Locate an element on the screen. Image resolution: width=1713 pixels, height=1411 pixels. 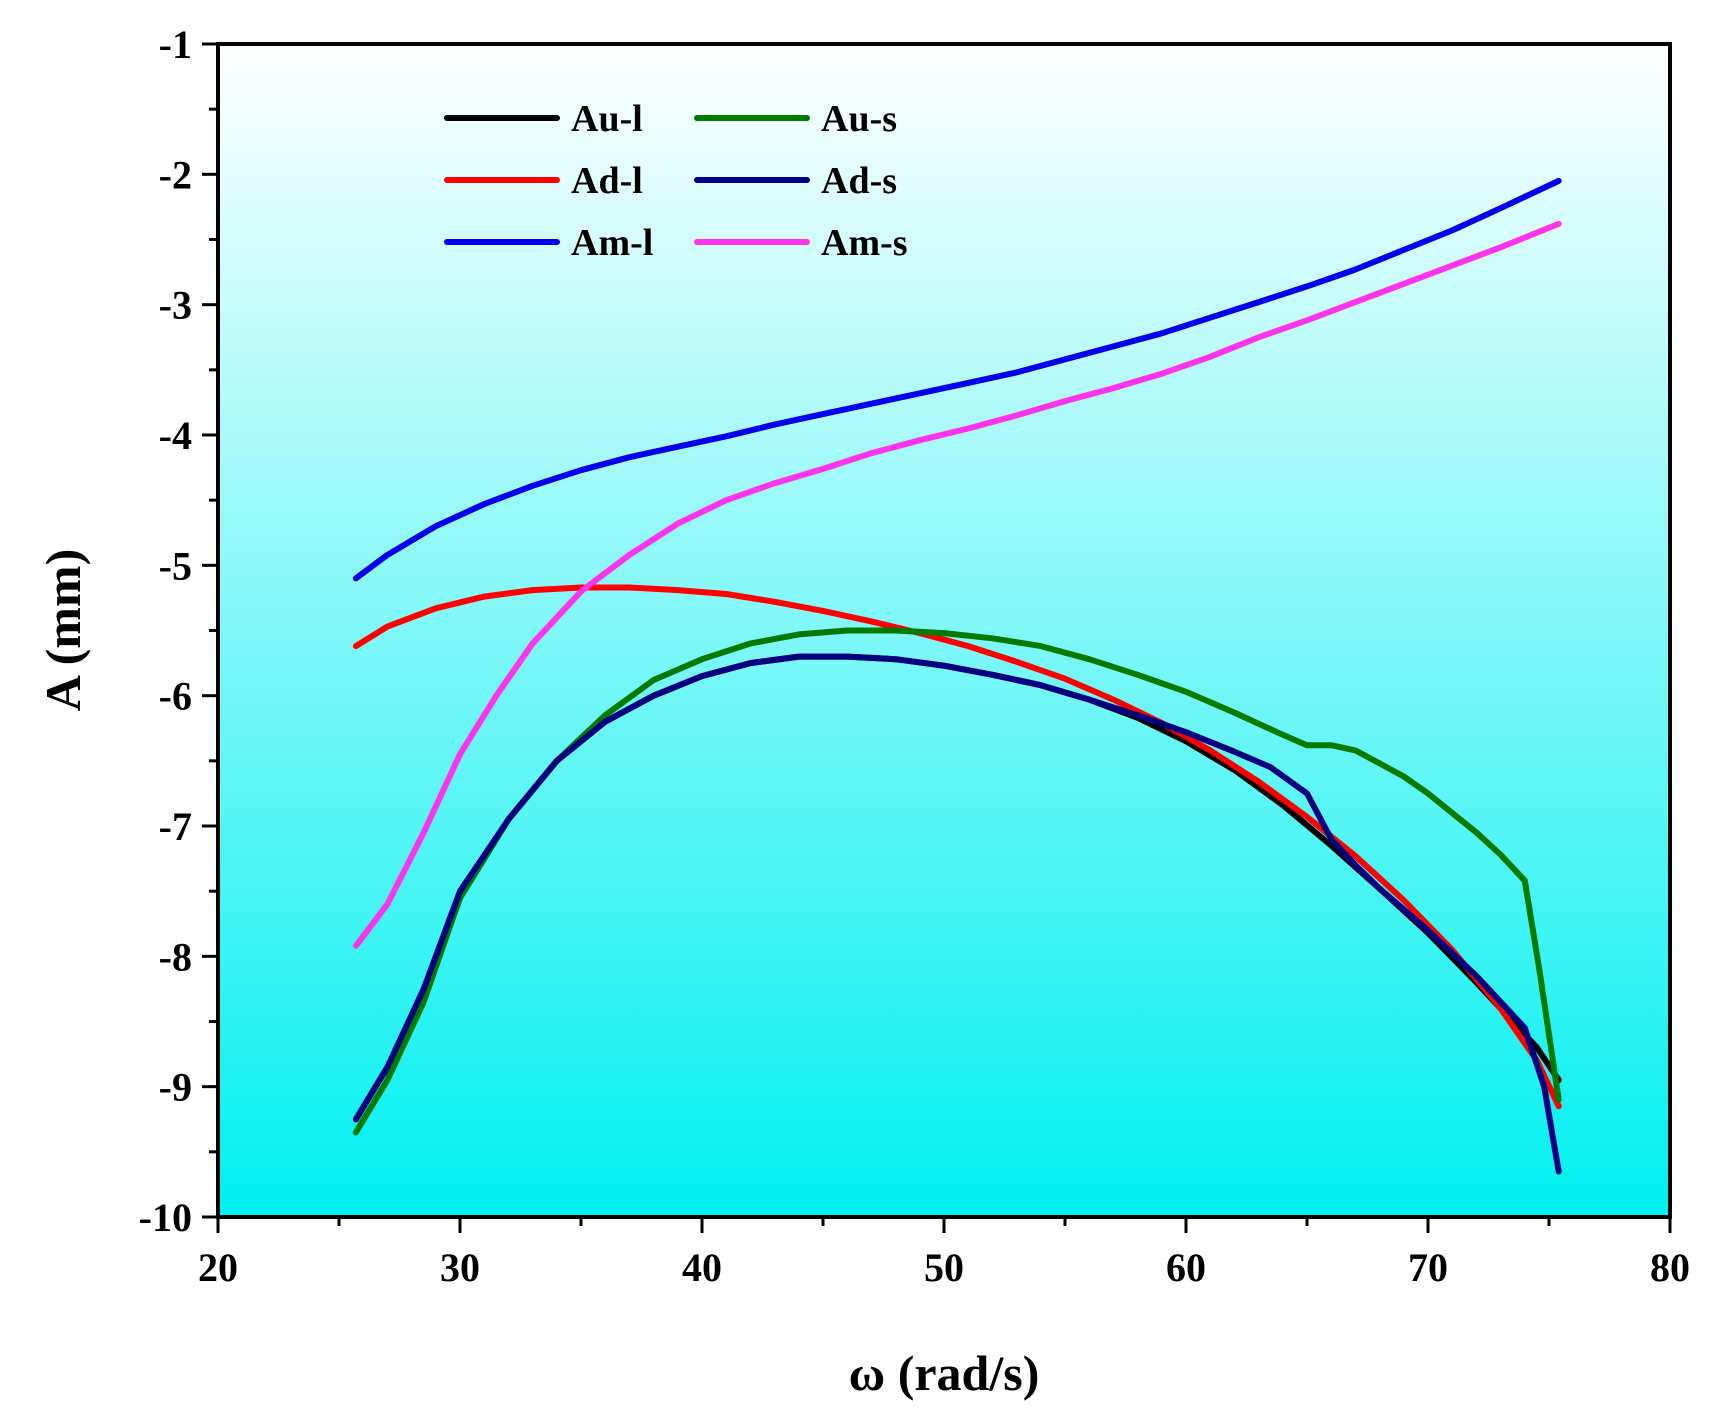
y-tick-label: -6 is located at coordinates (175, 696).